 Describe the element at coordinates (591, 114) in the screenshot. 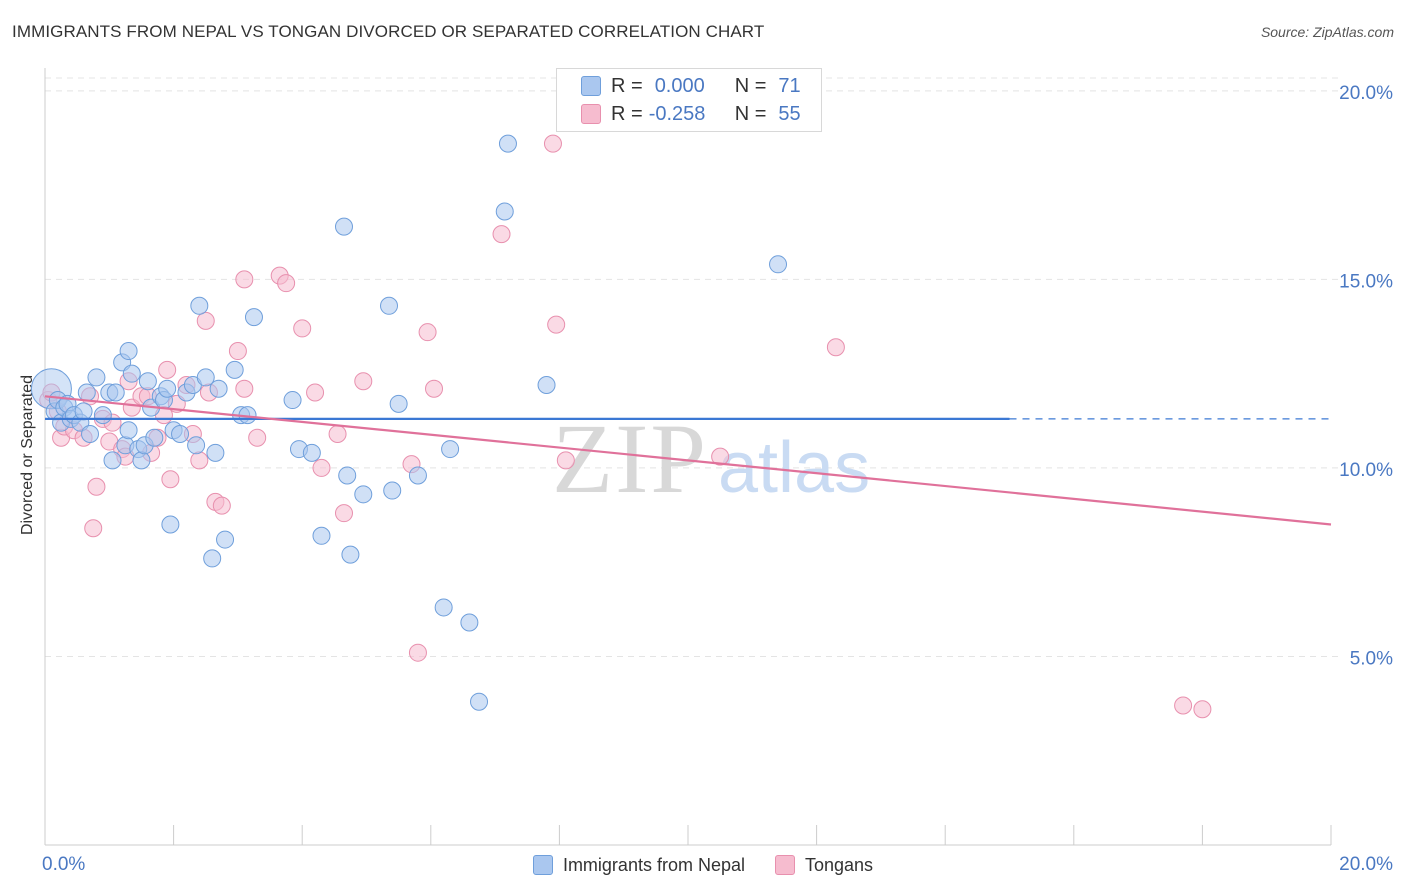

I see `tongan-swatch` at that location.